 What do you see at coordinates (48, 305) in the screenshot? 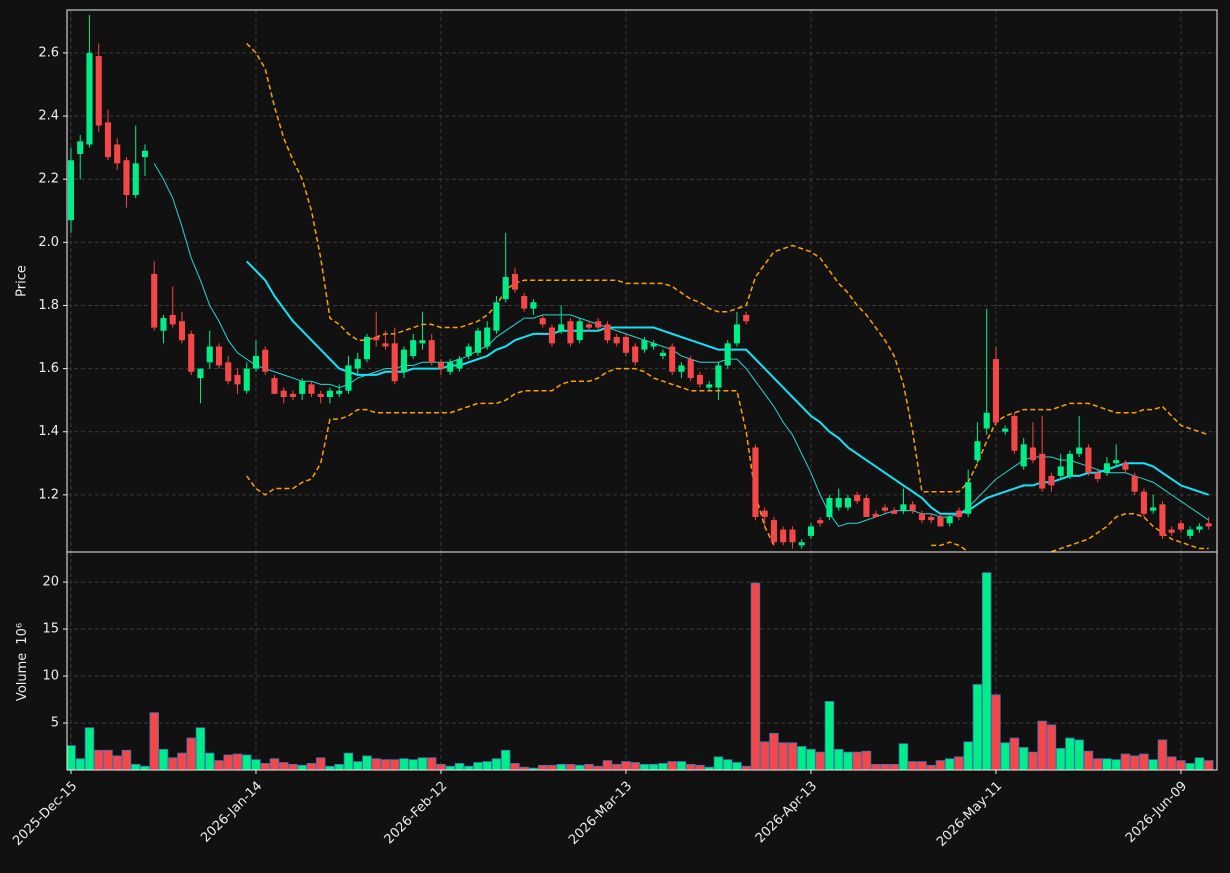
I see `y-tick-label: 1.8` at bounding box center [48, 305].